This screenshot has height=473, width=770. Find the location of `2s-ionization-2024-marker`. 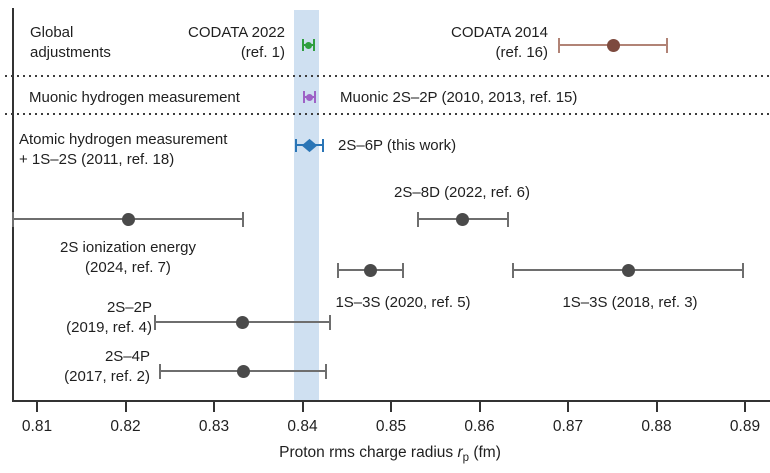

2s-ionization-2024-marker is located at coordinates (128, 219).